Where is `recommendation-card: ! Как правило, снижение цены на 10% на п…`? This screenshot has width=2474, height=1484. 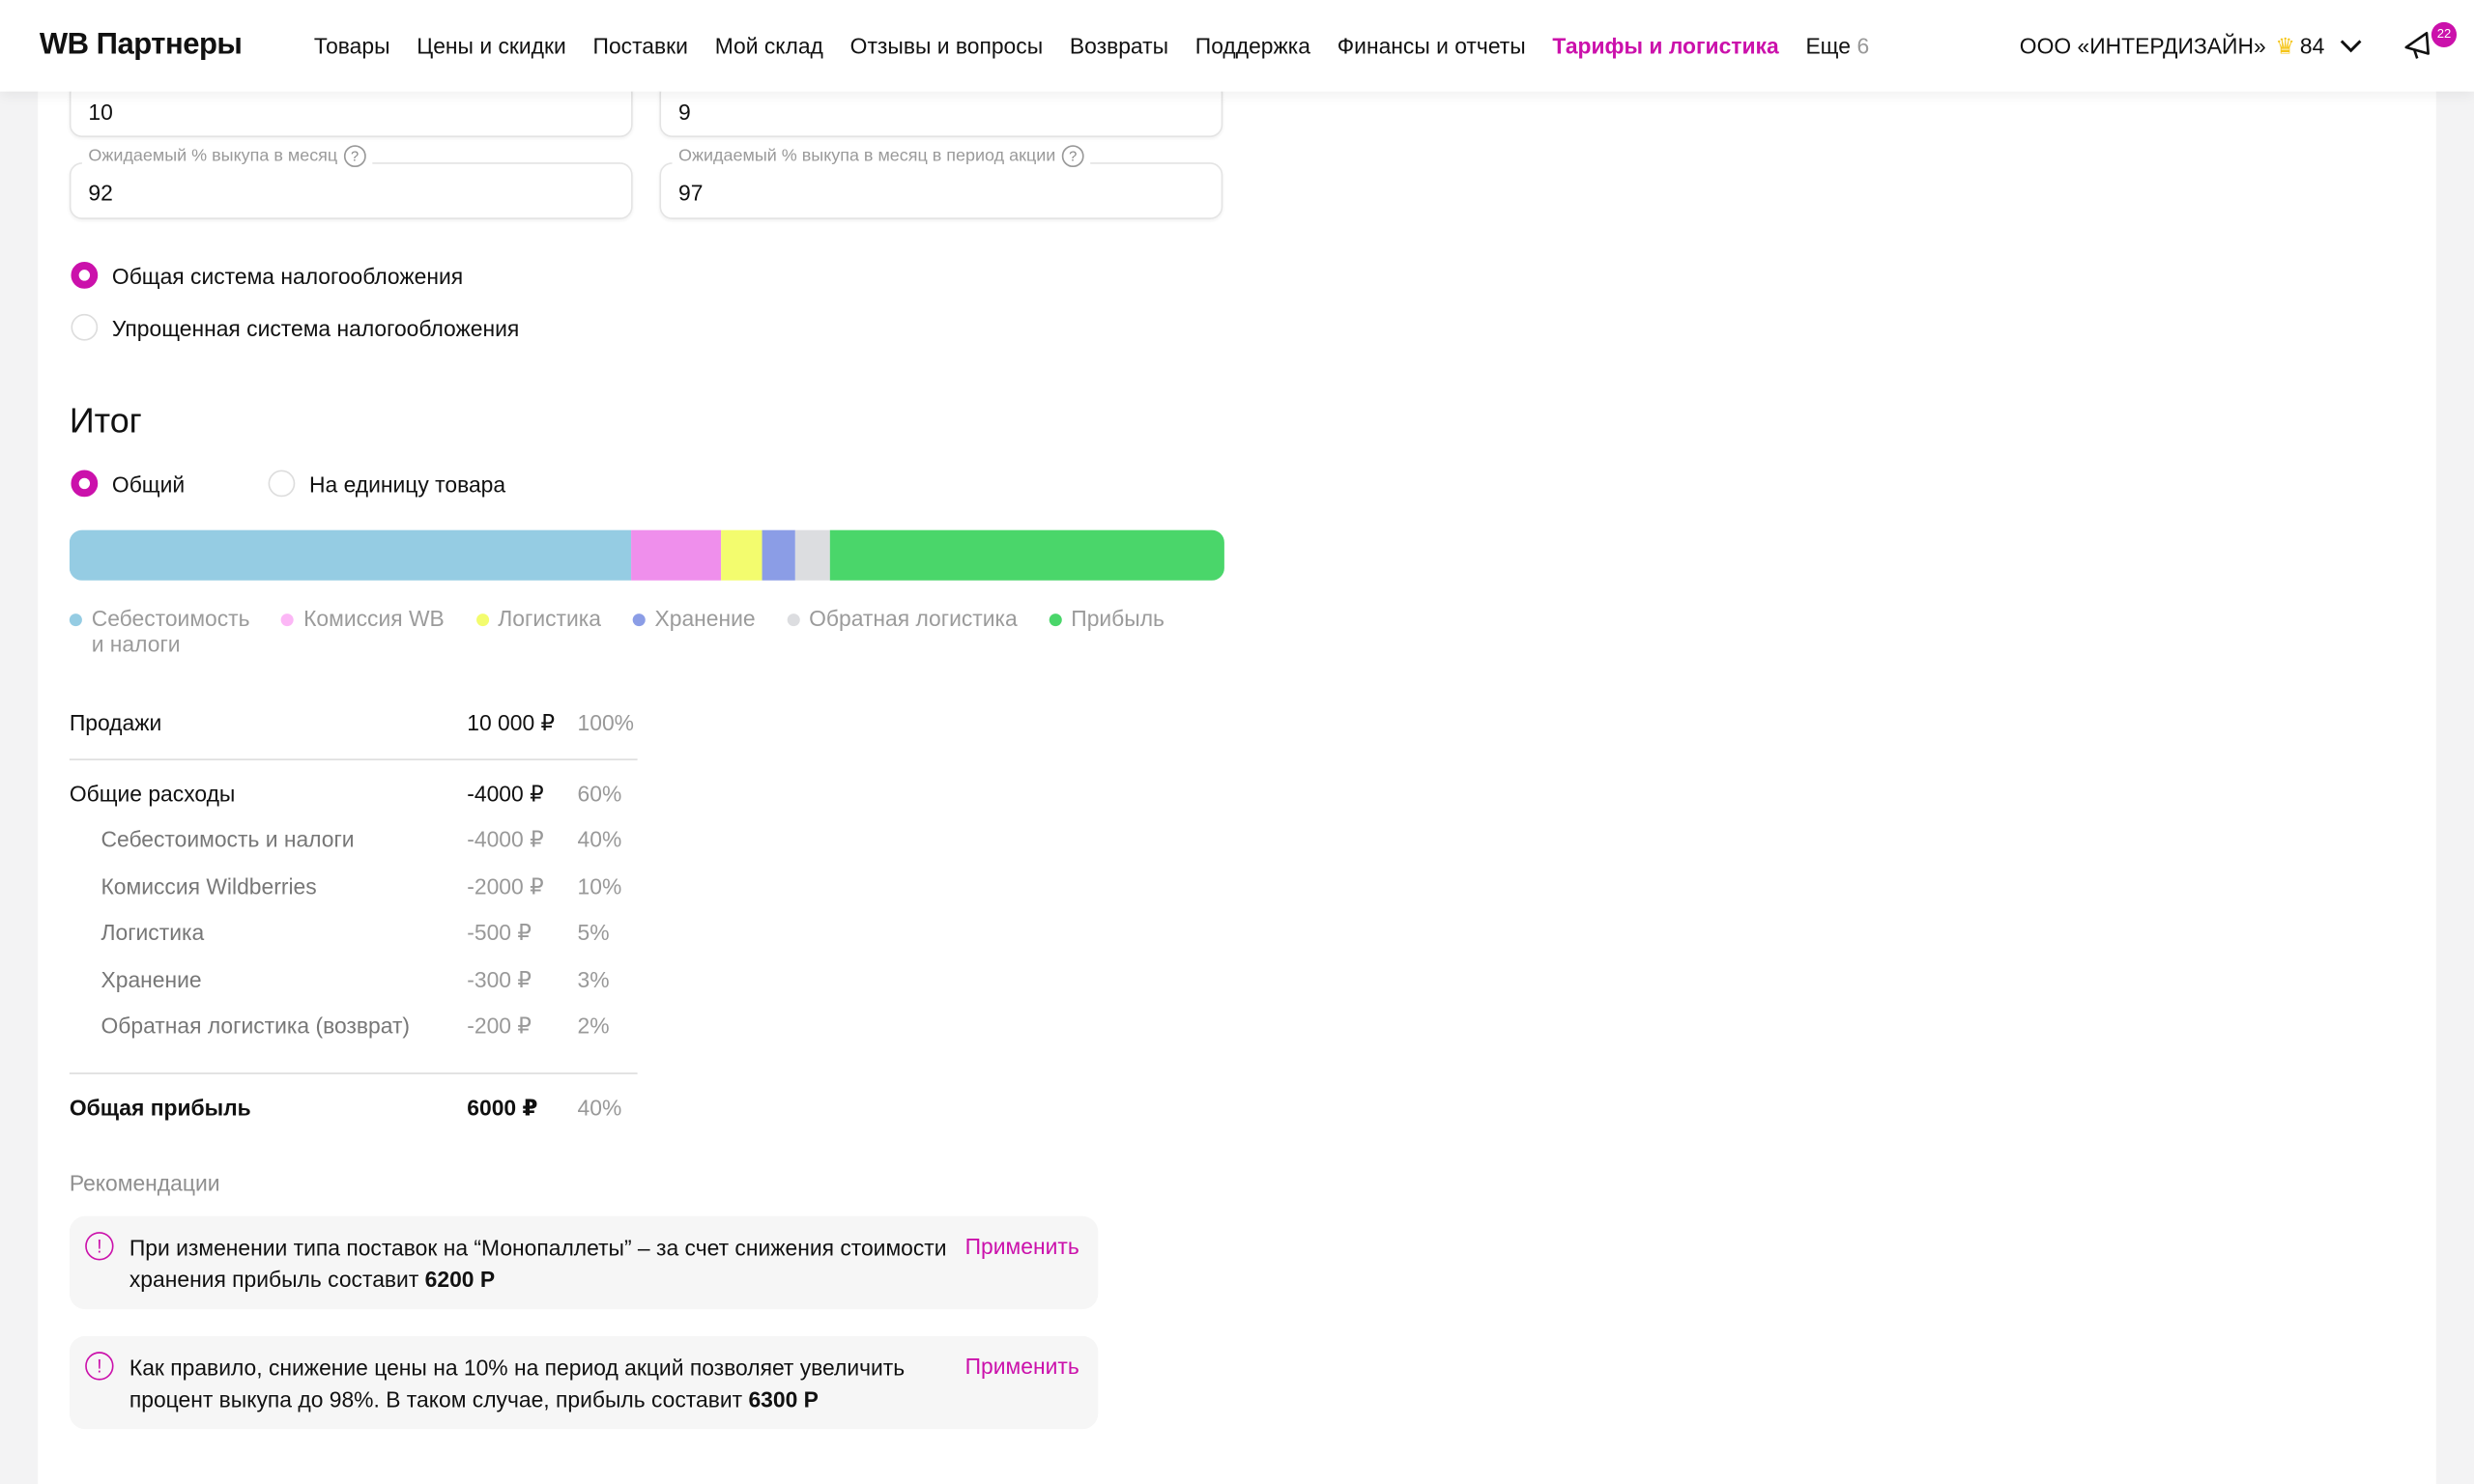
recommendation-card: ! Как правило, снижение цены на 10% на п… is located at coordinates (584, 1383).